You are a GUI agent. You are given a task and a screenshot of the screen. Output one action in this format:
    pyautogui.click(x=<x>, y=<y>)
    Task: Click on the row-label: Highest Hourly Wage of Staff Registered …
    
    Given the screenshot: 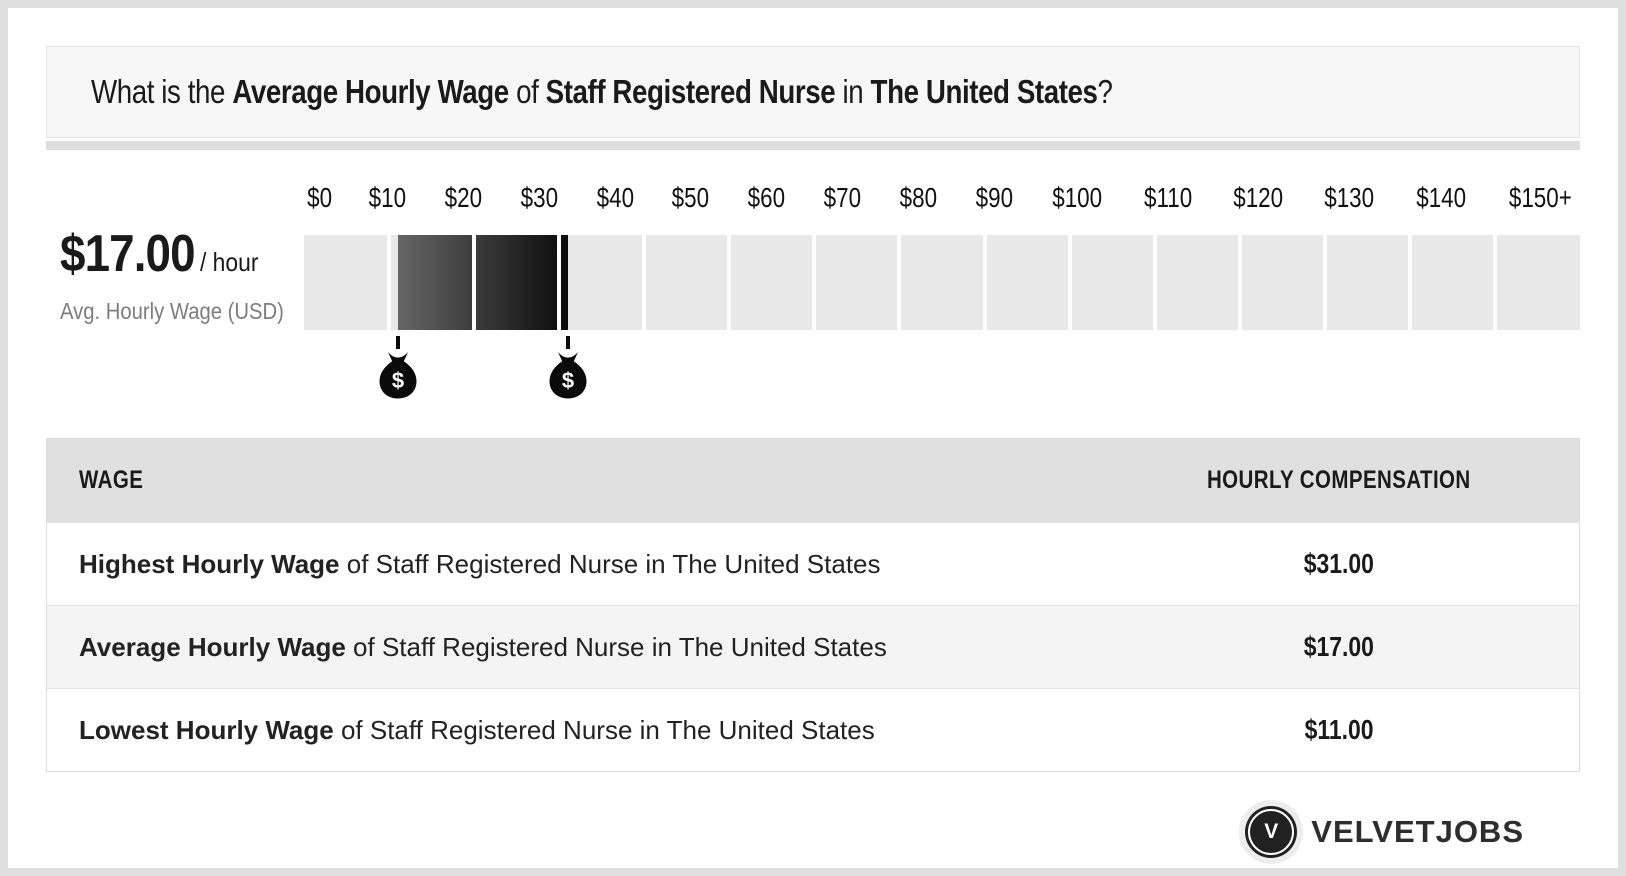 What is the action you would take?
    pyautogui.click(x=573, y=564)
    